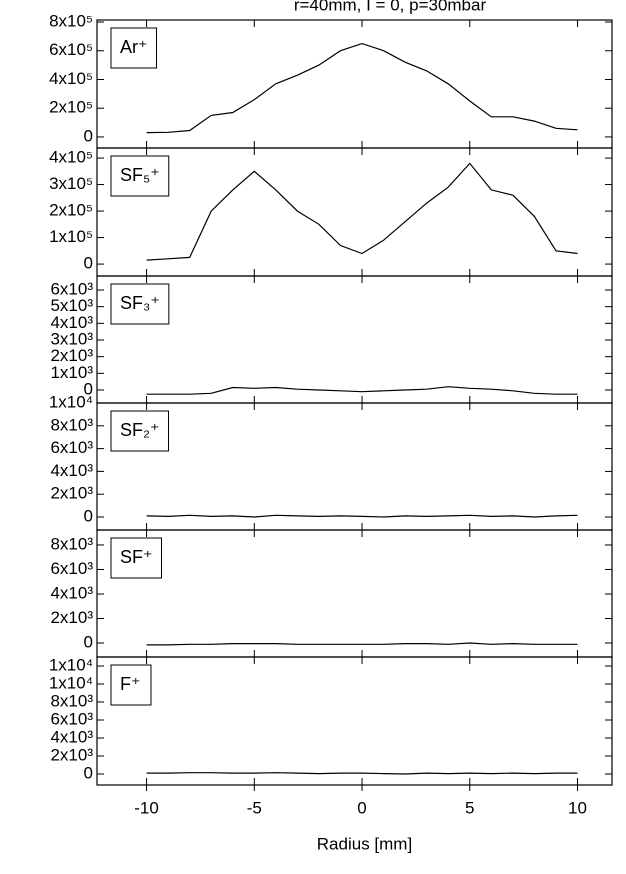 Image resolution: width=626 pixels, height=874 pixels. Describe the element at coordinates (71, 372) in the screenshot. I see `y-tick-label: 1x10³` at that location.